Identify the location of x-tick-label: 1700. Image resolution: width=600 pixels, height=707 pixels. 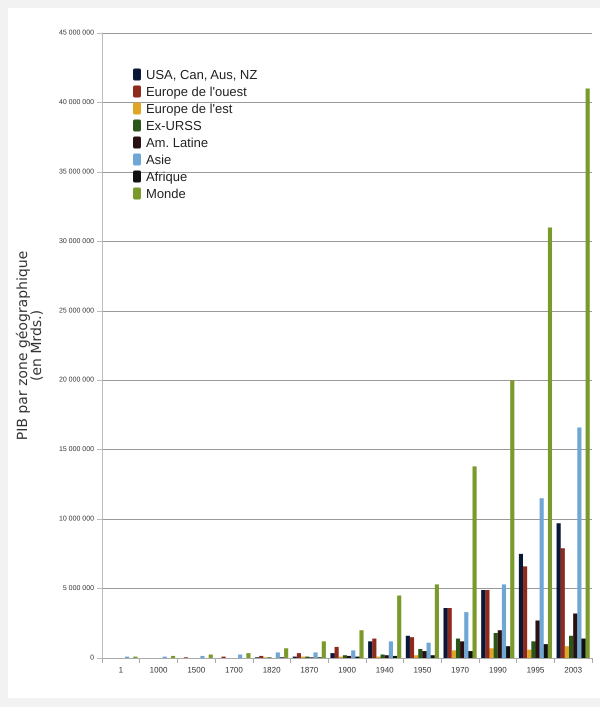
(234, 670).